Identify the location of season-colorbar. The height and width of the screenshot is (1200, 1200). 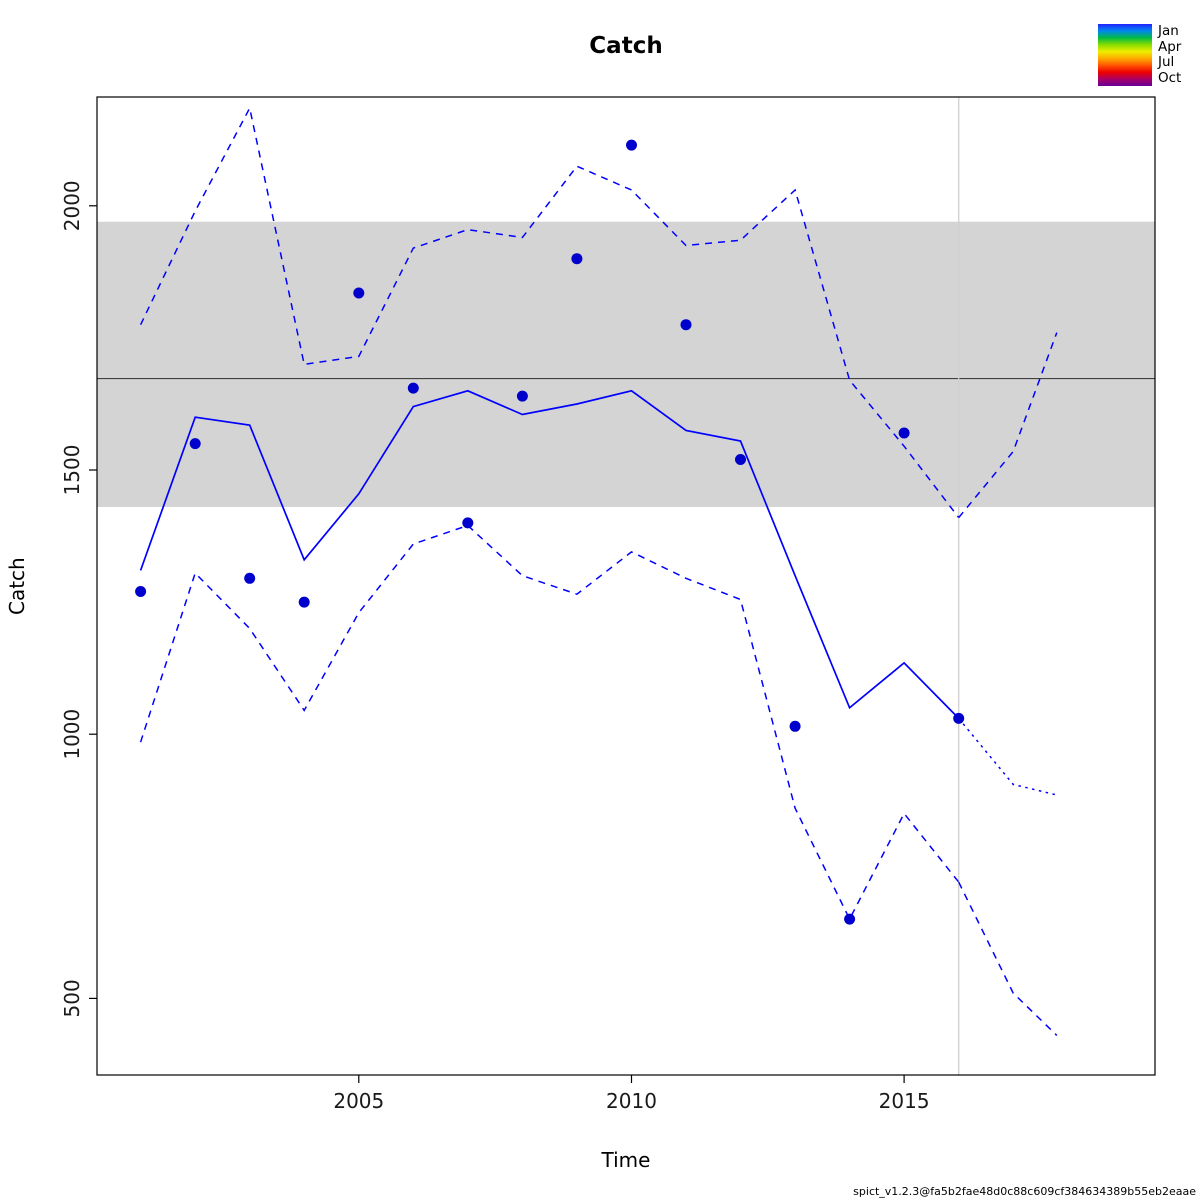
(1125, 55).